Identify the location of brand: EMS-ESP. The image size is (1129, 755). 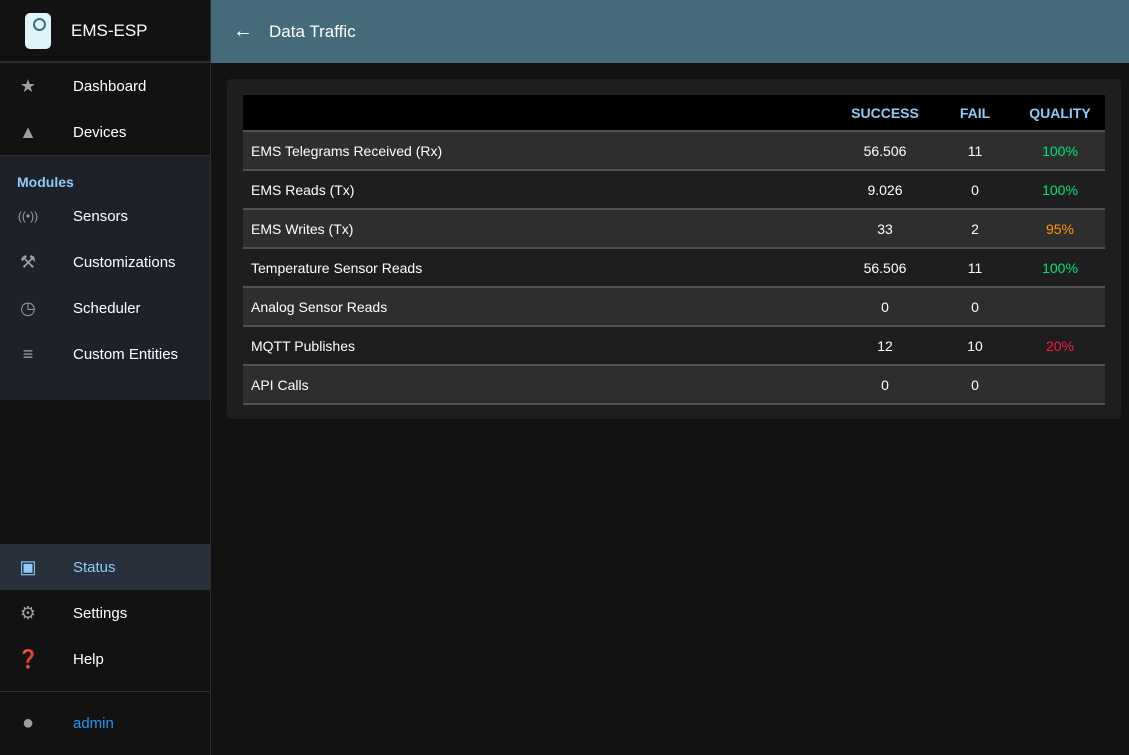
(105, 31).